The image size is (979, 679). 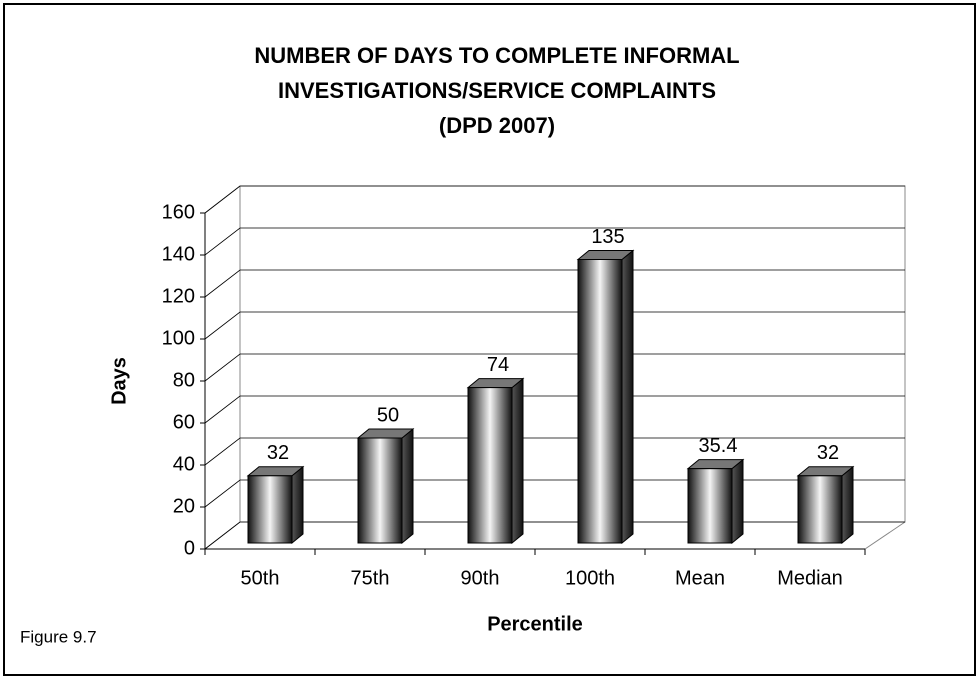 I want to click on x-tick-label: Mean, so click(x=700, y=578).